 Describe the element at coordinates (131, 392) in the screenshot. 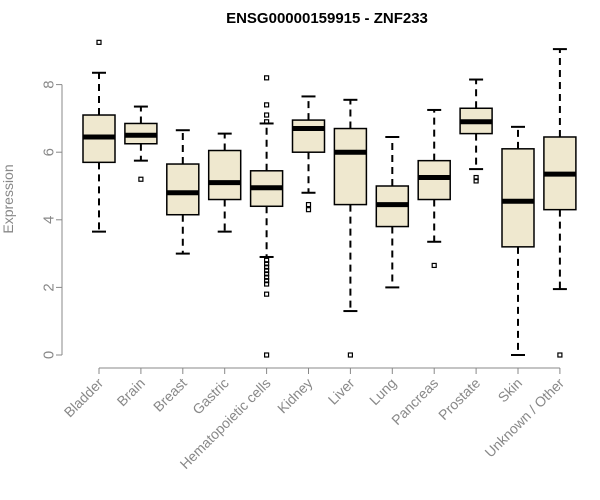

I see `x-tick-label: Brain` at that location.